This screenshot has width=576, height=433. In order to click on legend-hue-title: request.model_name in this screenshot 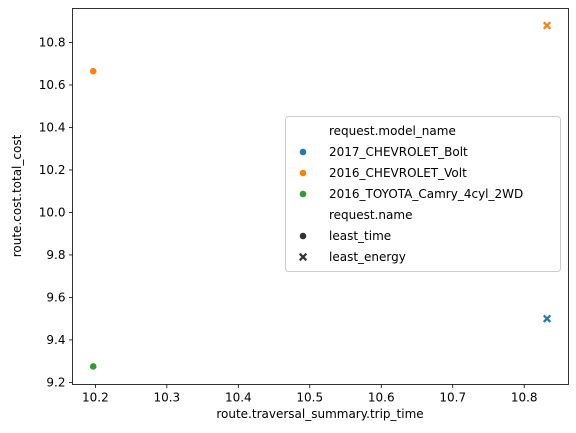, I will do `click(392, 131)`.